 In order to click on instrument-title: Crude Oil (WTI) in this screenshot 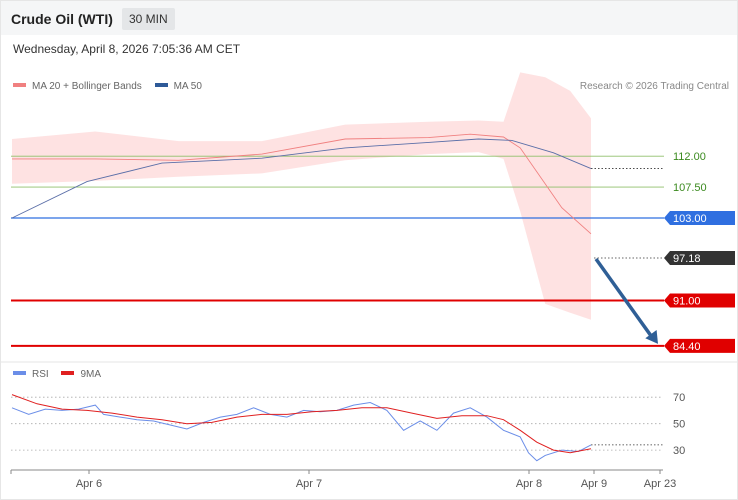, I will do `click(62, 19)`.